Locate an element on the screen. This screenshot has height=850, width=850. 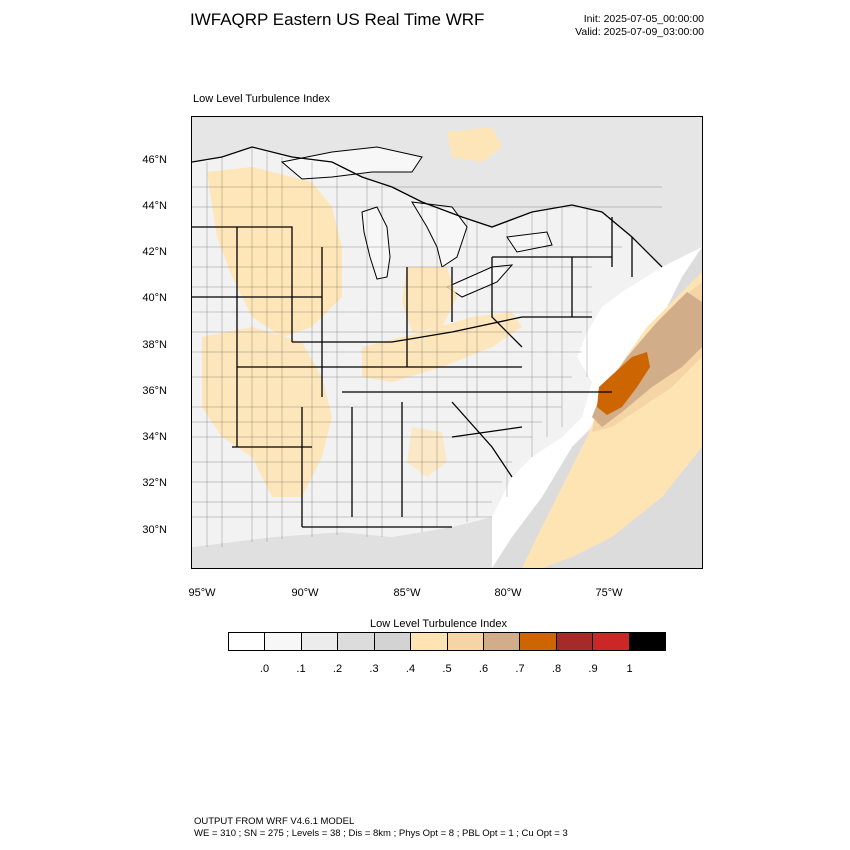
lat-label: 42°N is located at coordinates (154, 252).